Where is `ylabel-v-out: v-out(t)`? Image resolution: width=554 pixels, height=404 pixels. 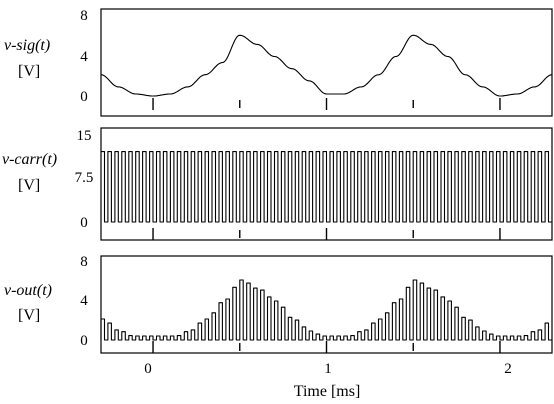
ylabel-v-out: v-out(t) is located at coordinates (28, 290).